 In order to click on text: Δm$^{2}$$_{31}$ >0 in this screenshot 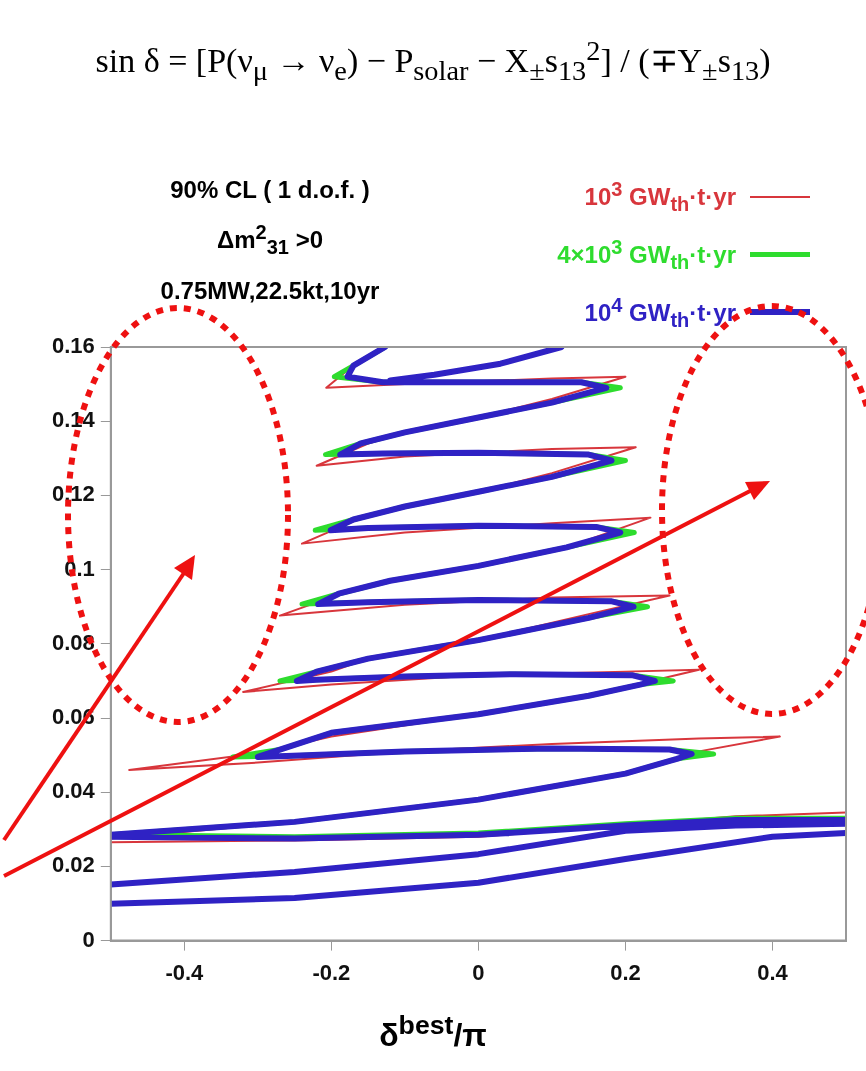, I will do `click(270, 240)`.